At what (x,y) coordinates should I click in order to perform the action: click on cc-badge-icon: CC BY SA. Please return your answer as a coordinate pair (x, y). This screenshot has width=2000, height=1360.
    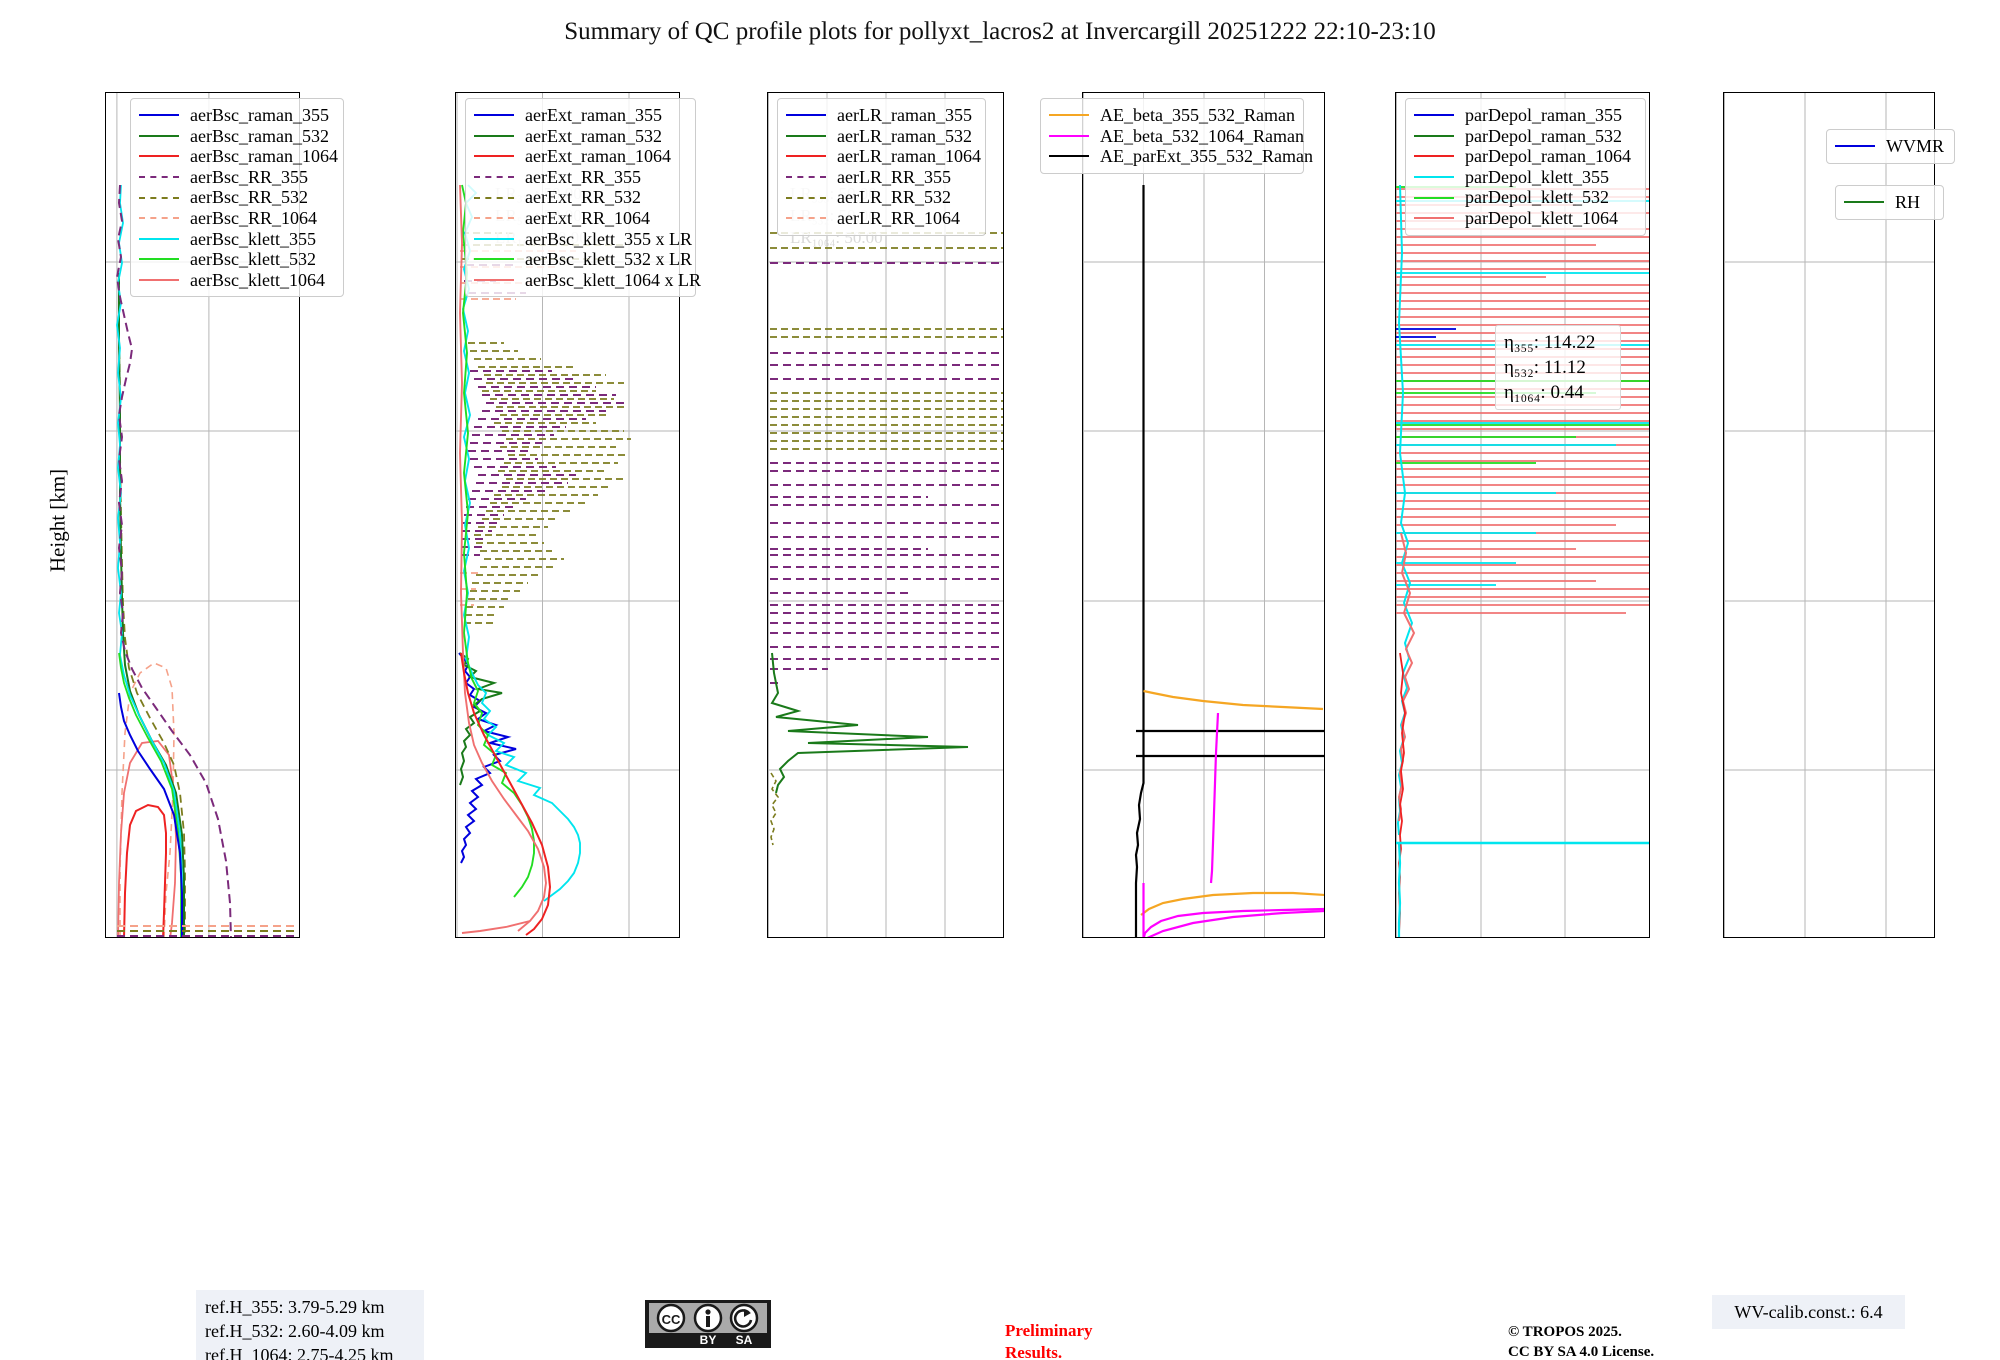
    Looking at the image, I should click on (708, 1324).